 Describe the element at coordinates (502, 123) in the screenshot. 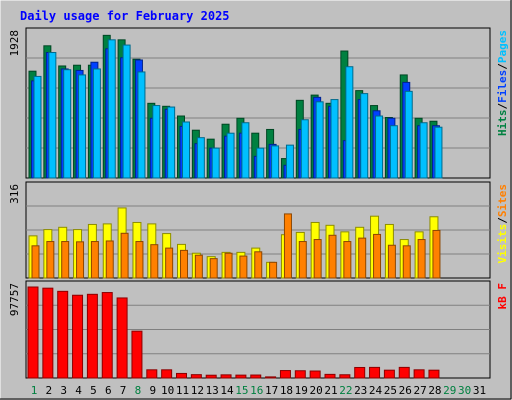

I see `legend-hits: Hits` at that location.